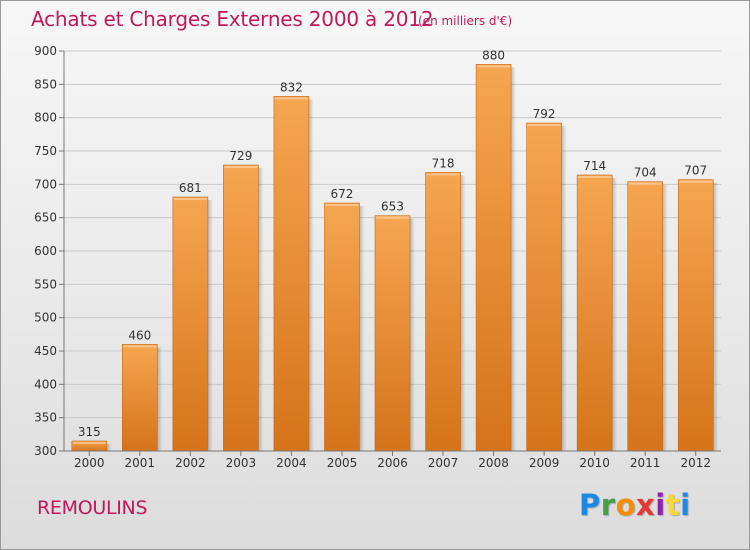  Describe the element at coordinates (45, 218) in the screenshot. I see `y-tick-label: 650` at that location.